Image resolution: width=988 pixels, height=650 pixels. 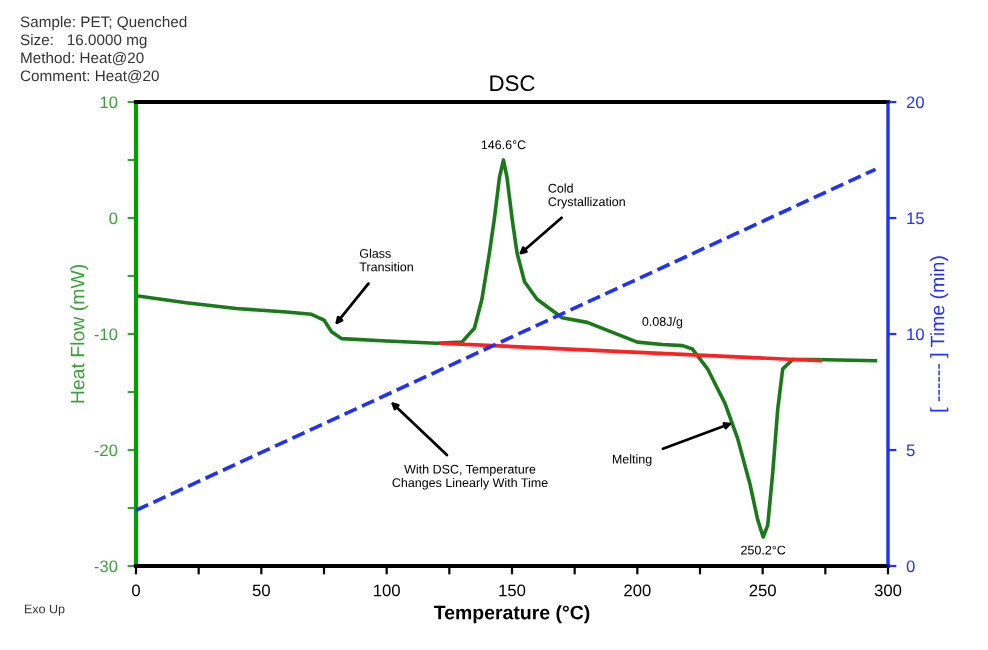 I want to click on x-tick-label: 50, so click(x=261, y=590).